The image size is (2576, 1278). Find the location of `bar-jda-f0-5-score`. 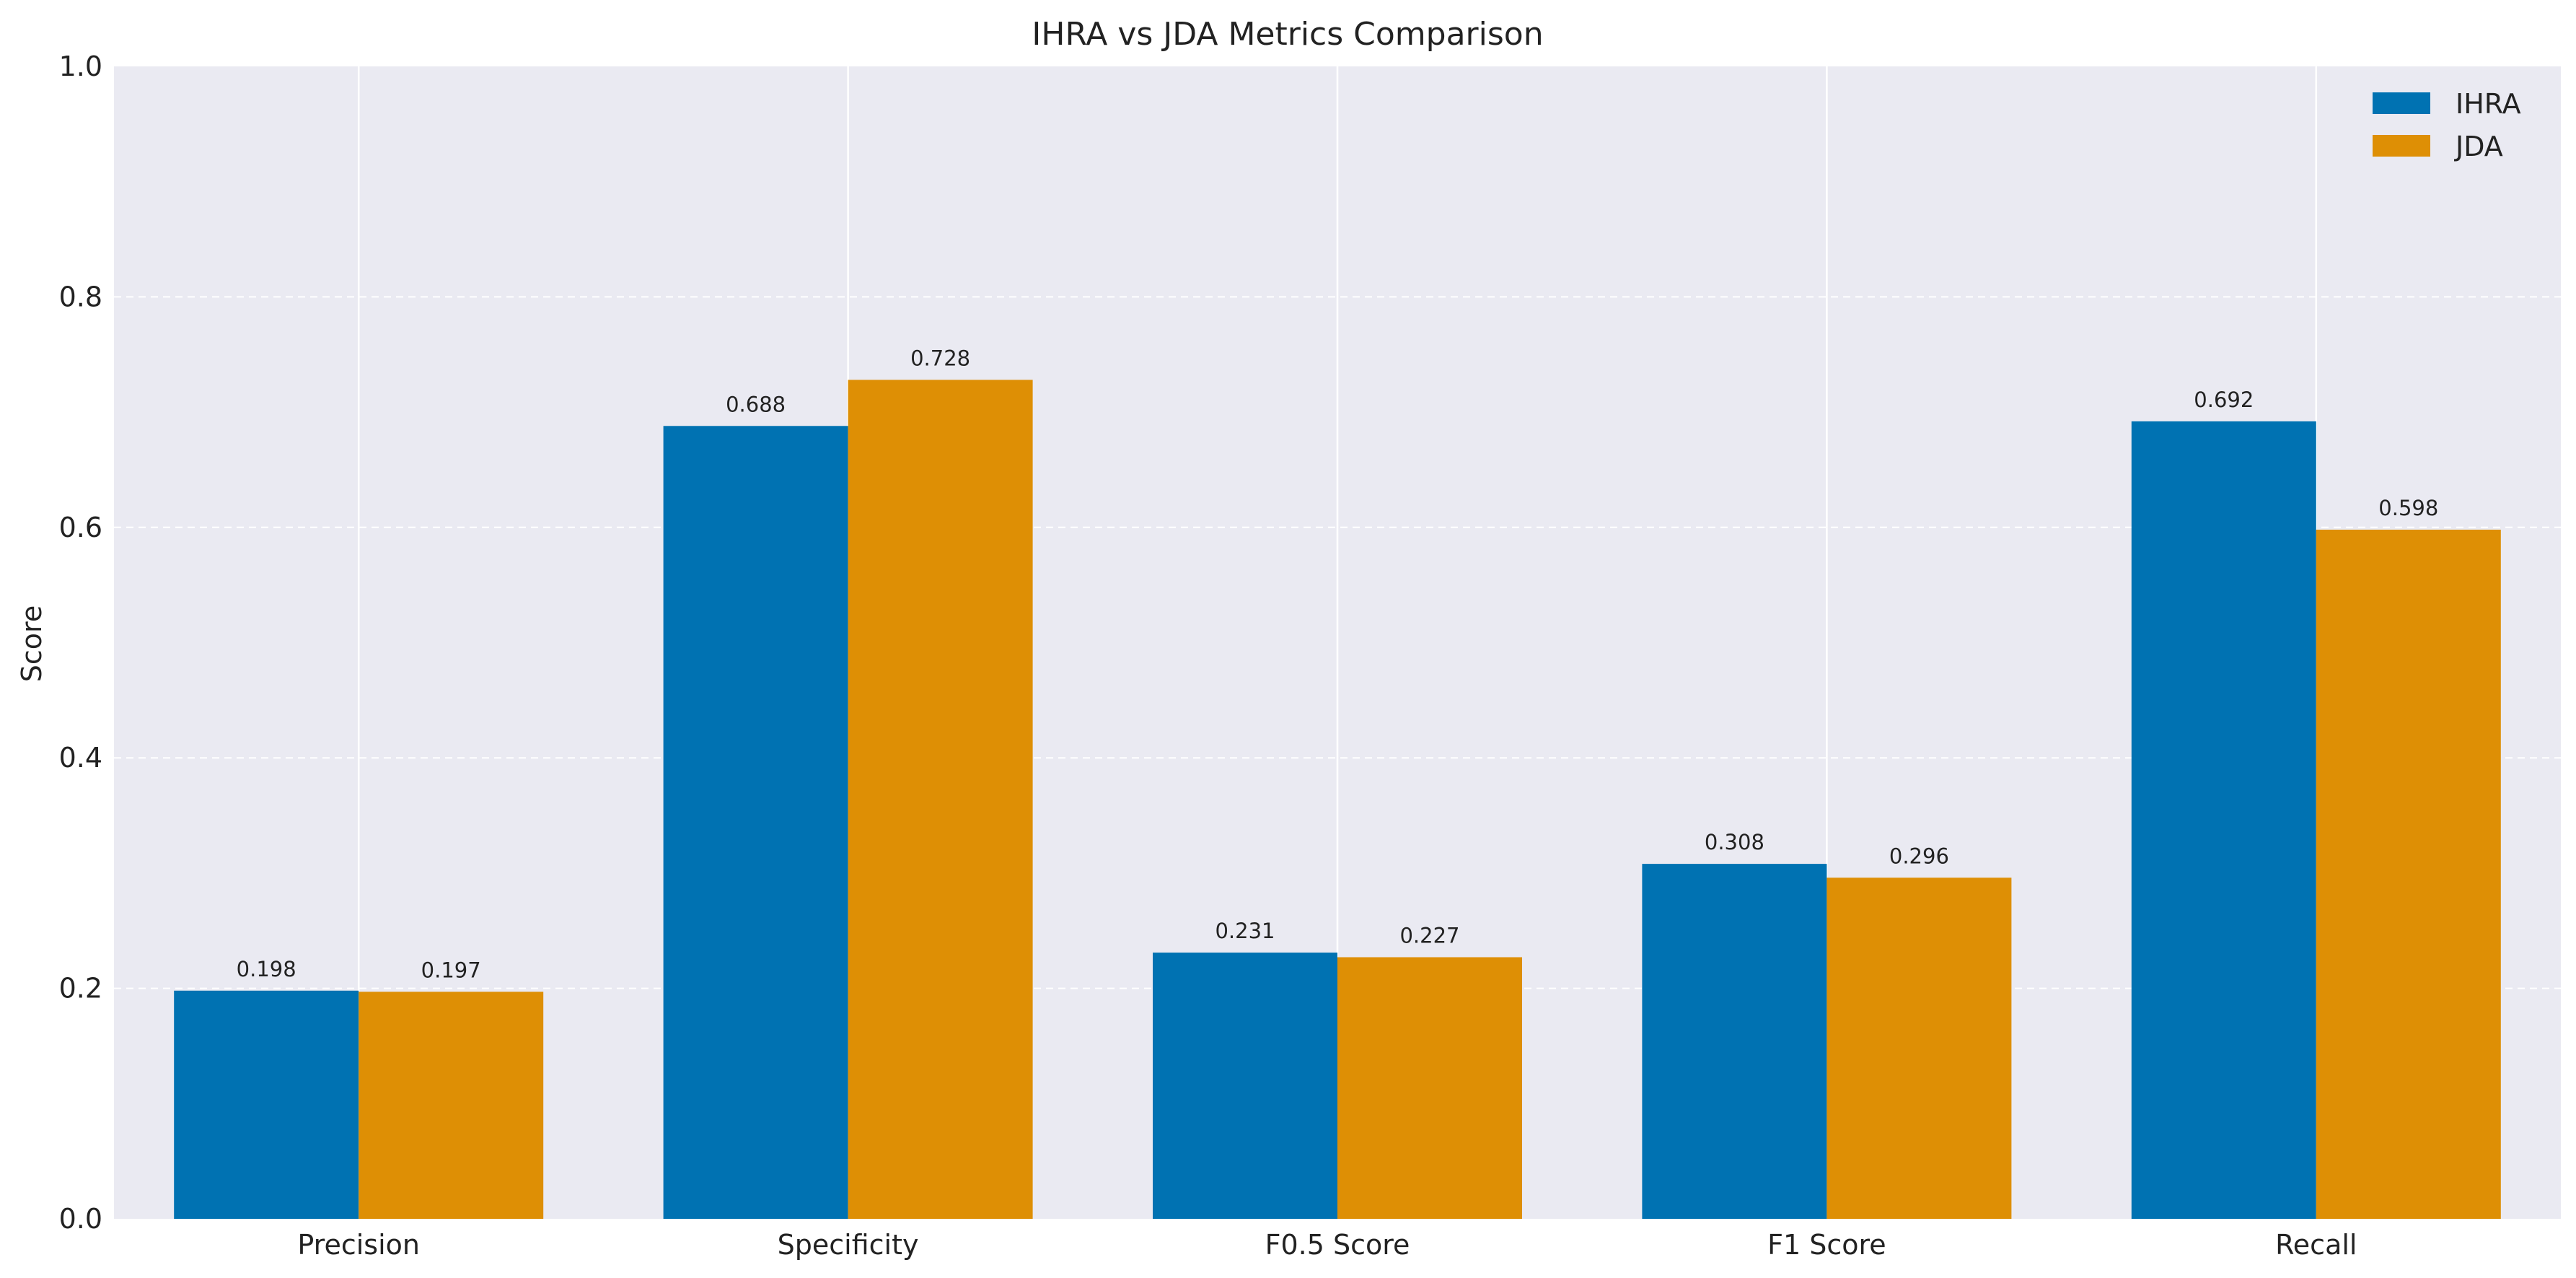

bar-jda-f0-5-score is located at coordinates (1429, 1088).